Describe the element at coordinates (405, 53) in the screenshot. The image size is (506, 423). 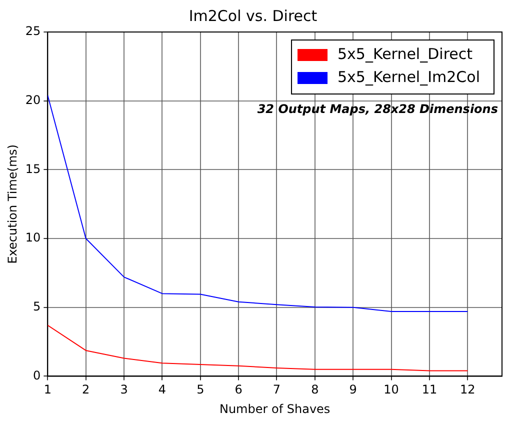
I see `legend-label: 5x5_Kernel_Direct` at that location.